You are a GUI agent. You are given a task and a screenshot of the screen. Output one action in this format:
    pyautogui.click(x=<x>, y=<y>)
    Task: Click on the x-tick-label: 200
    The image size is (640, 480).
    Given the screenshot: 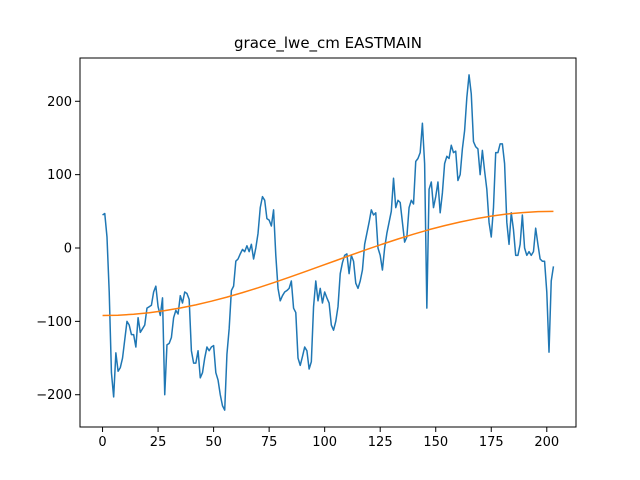 What is the action you would take?
    pyautogui.click(x=546, y=442)
    